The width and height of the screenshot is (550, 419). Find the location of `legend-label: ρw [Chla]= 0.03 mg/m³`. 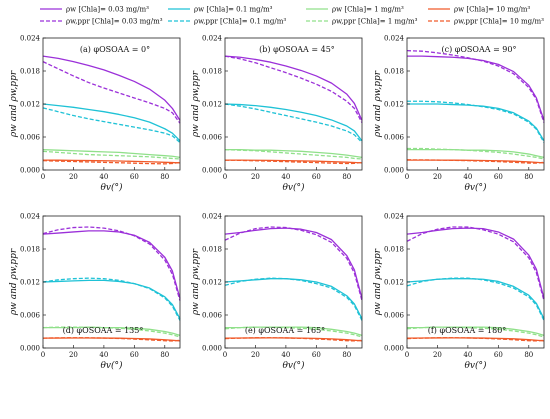

legend-label: ρw [Chla]= 0.03 mg/m³ is located at coordinates (107, 10).